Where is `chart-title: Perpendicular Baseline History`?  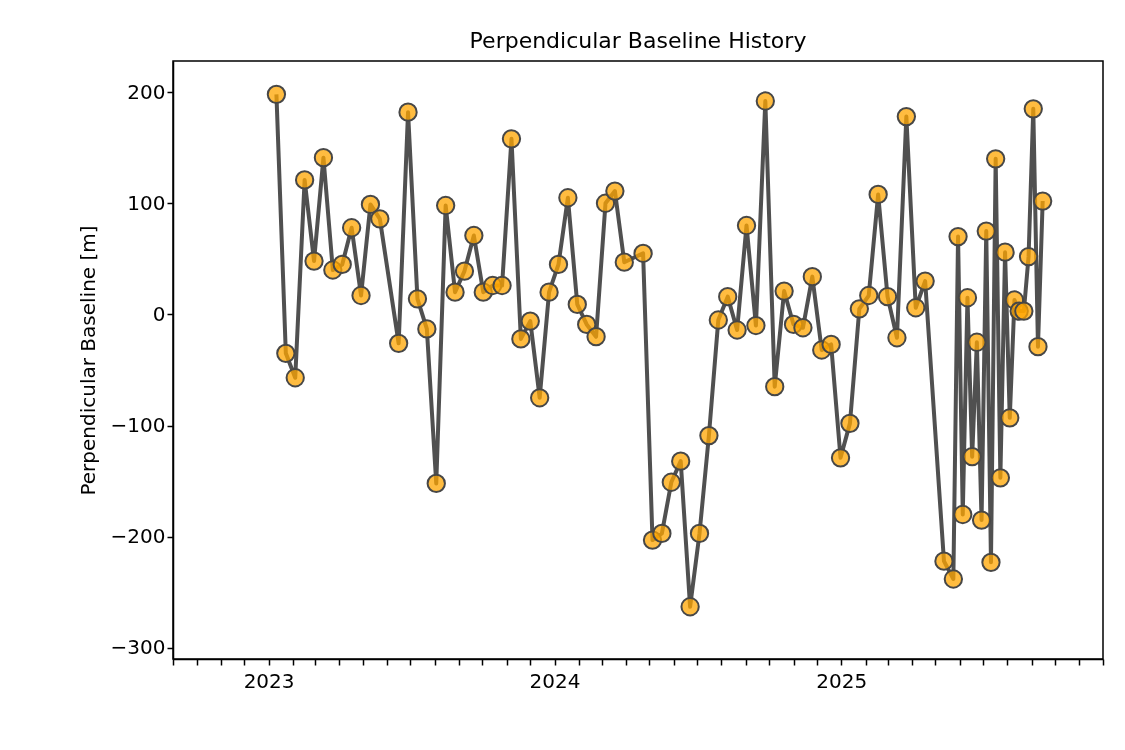 chart-title: Perpendicular Baseline History is located at coordinates (638, 40).